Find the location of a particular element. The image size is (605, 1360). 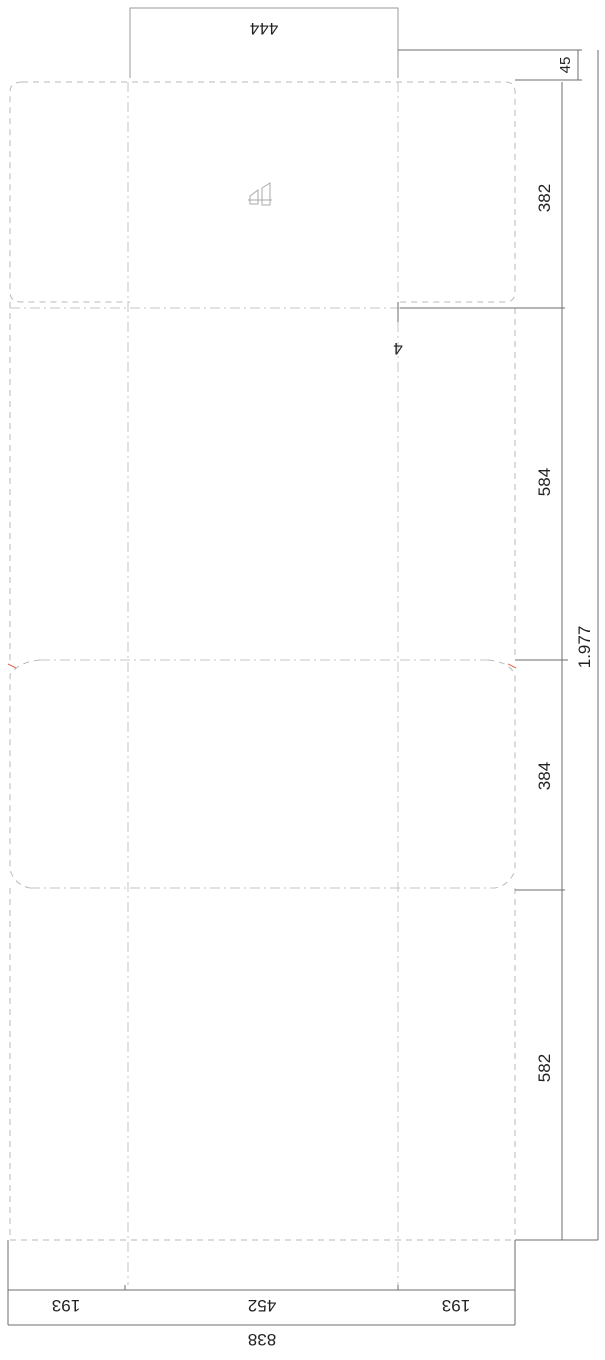

dim-panel-3: 384 is located at coordinates (544, 776).